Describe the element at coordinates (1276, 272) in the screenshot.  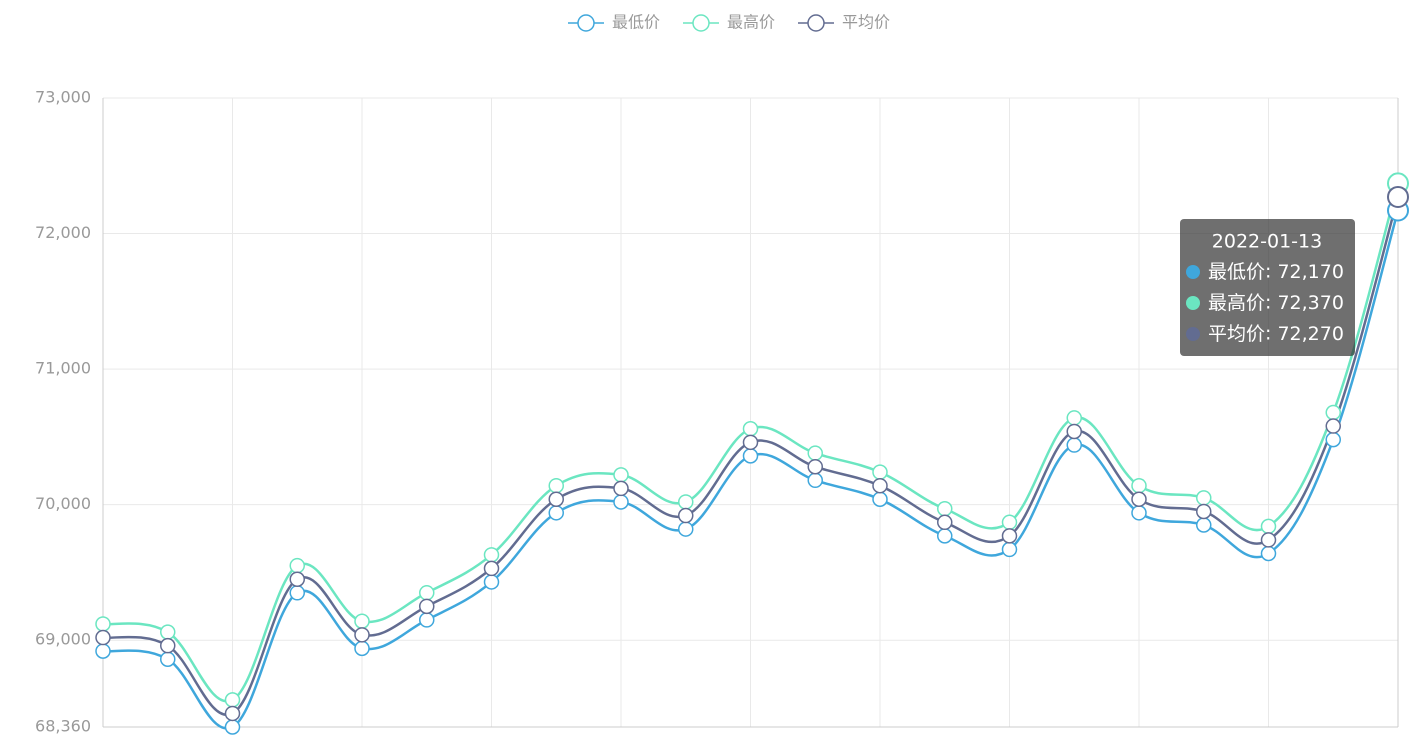
I see `tooltip-item: 最低价: 72,170` at that location.